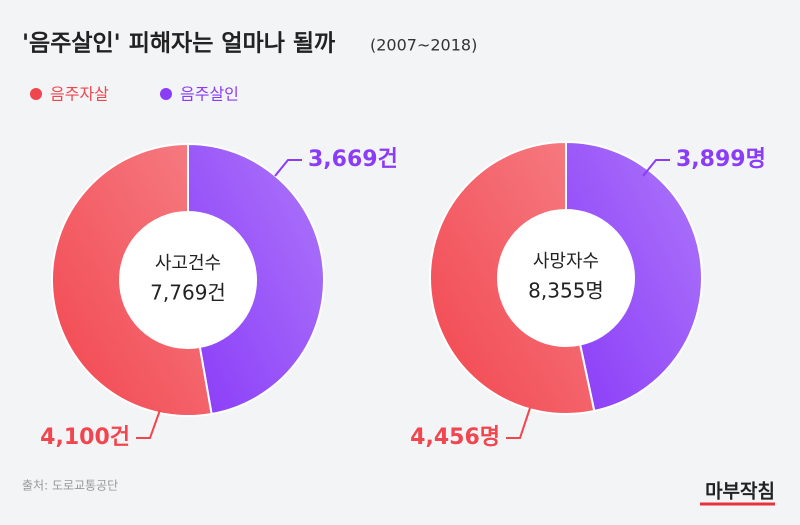 This screenshot has height=525, width=800. What do you see at coordinates (188, 263) in the screenshot?
I see `center-label: 사고건수` at bounding box center [188, 263].